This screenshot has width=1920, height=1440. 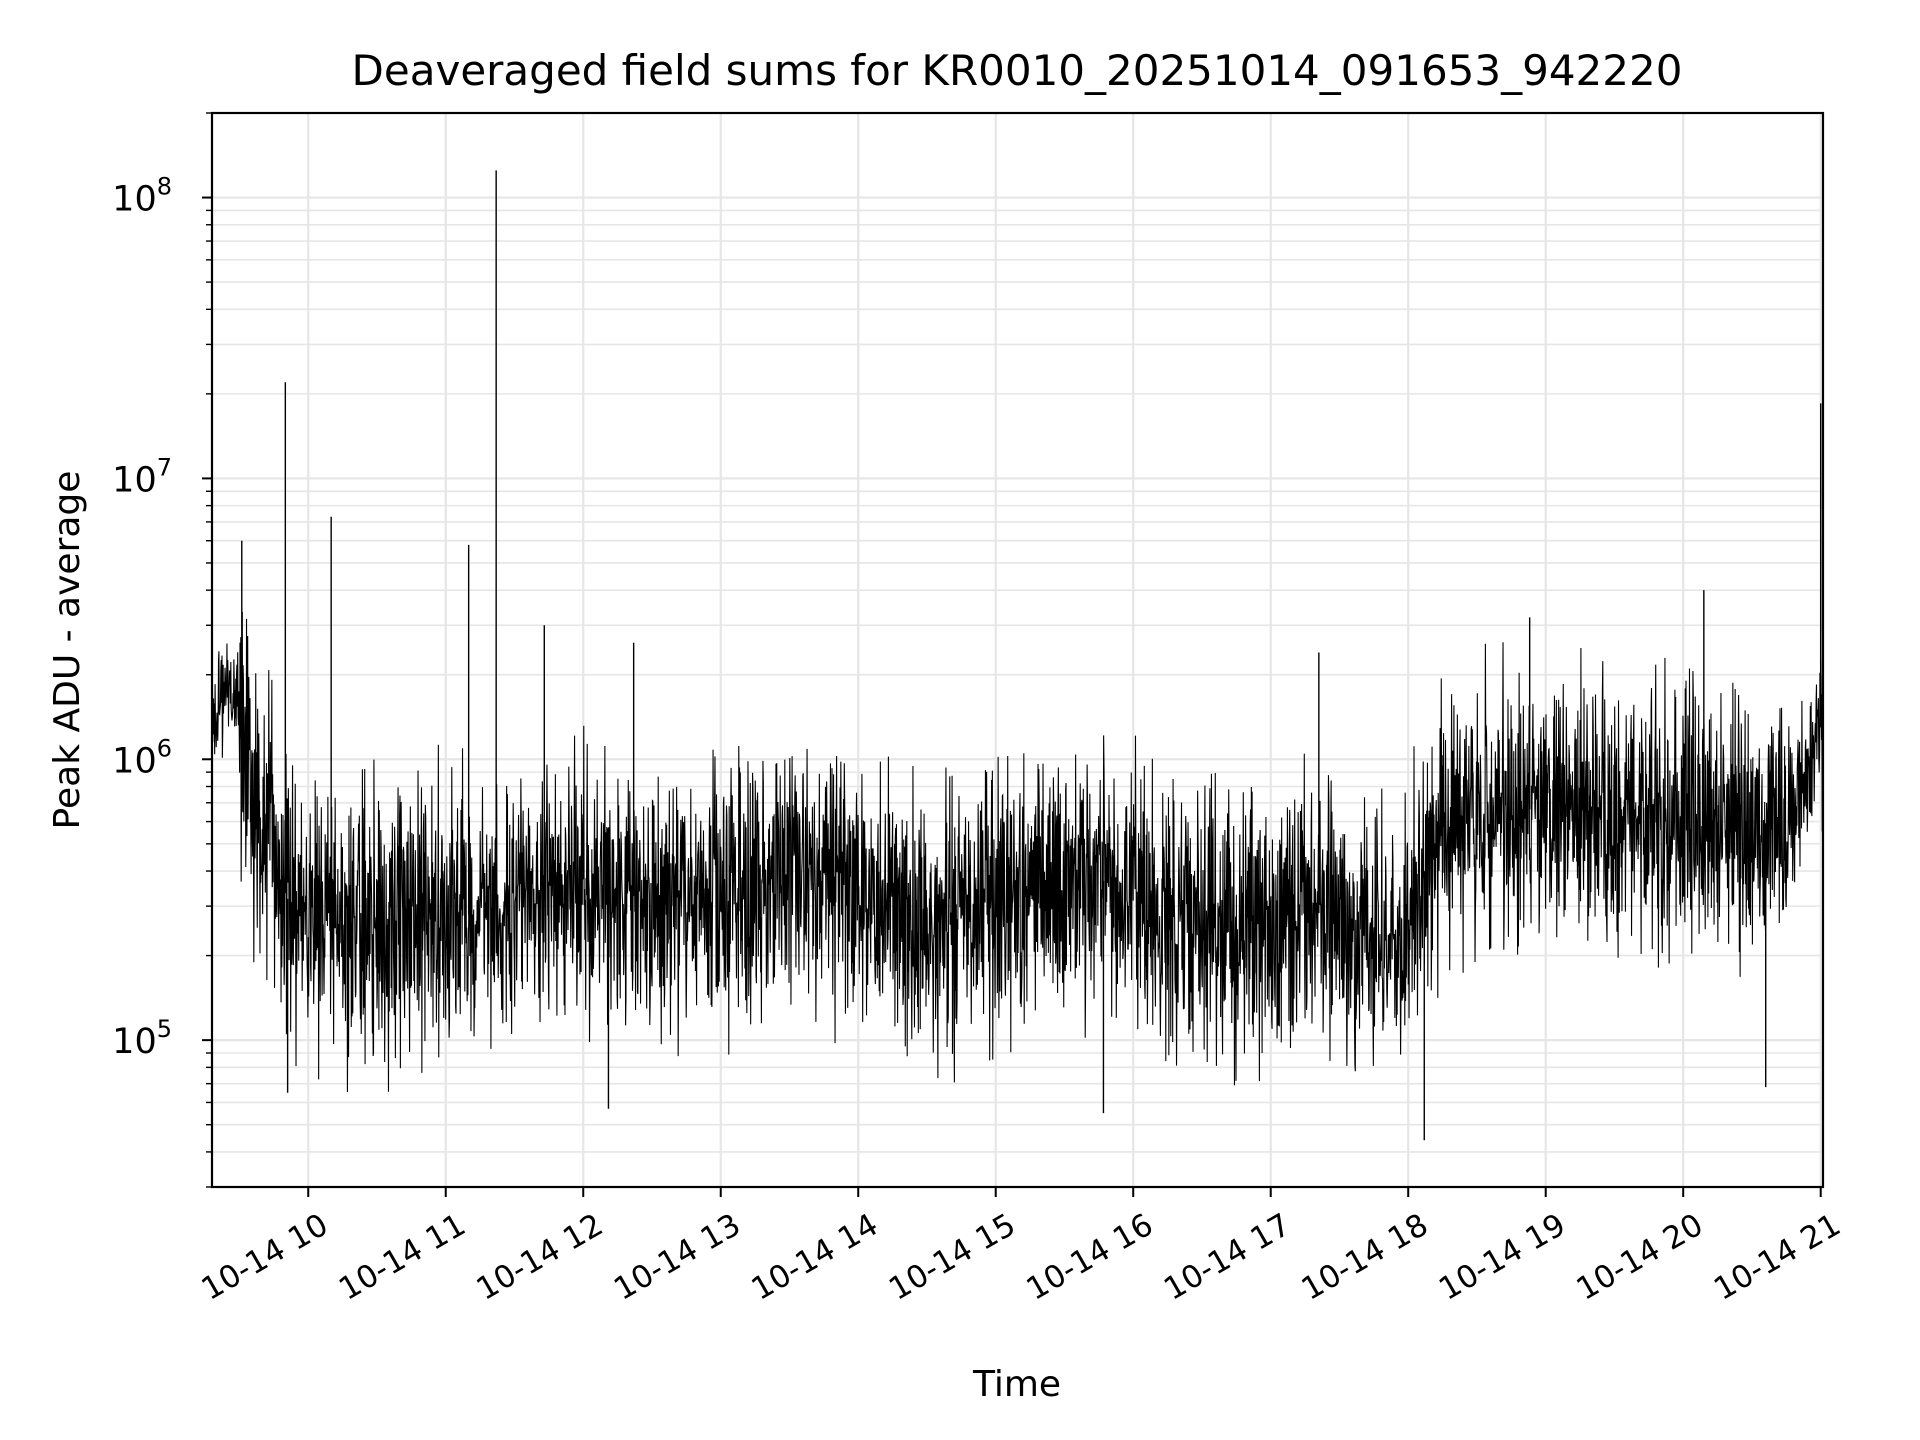 What do you see at coordinates (1777, 1257) in the screenshot?
I see `x-tick-label: 10-14 21` at bounding box center [1777, 1257].